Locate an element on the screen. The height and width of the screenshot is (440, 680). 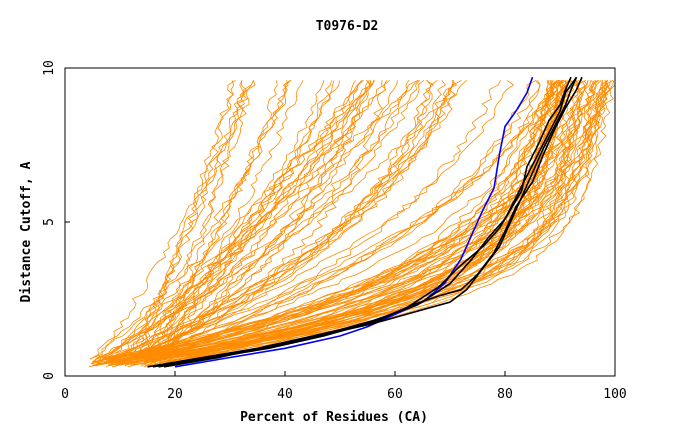
y-tick-label: 0 is located at coordinates (49, 376).